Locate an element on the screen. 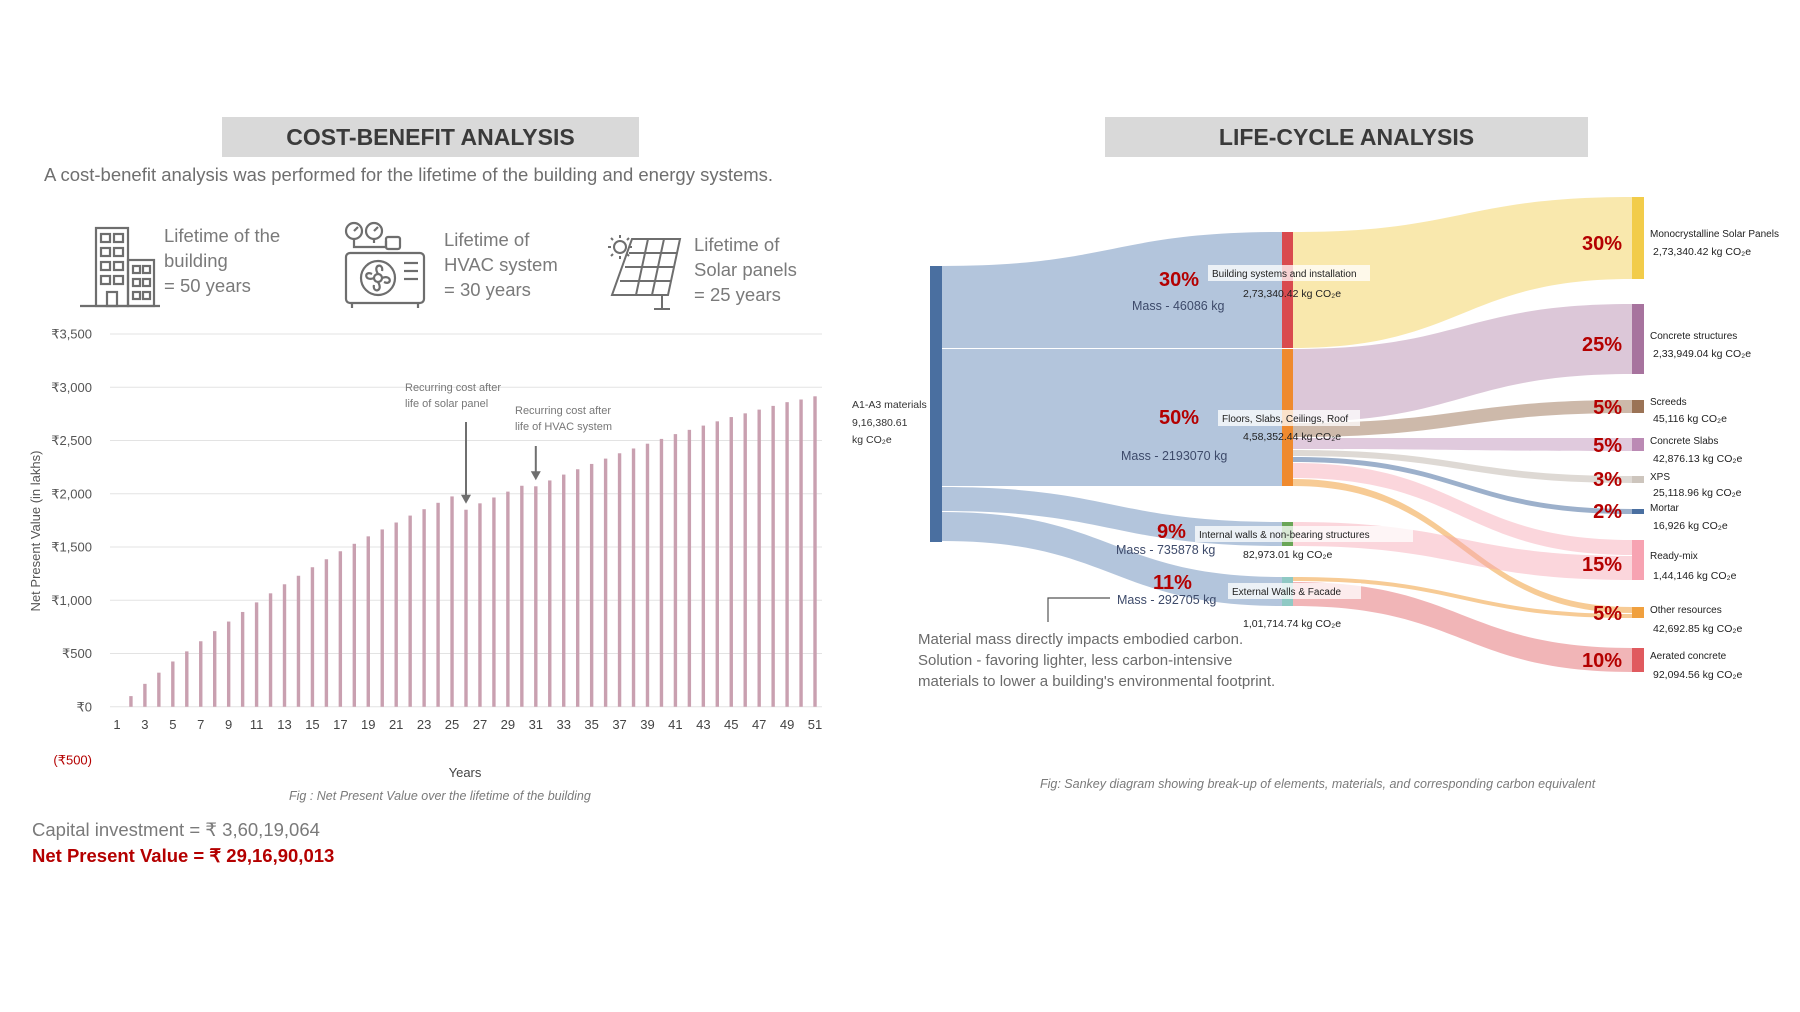  solar-lifetime-line3: = 25 years is located at coordinates (737, 294).